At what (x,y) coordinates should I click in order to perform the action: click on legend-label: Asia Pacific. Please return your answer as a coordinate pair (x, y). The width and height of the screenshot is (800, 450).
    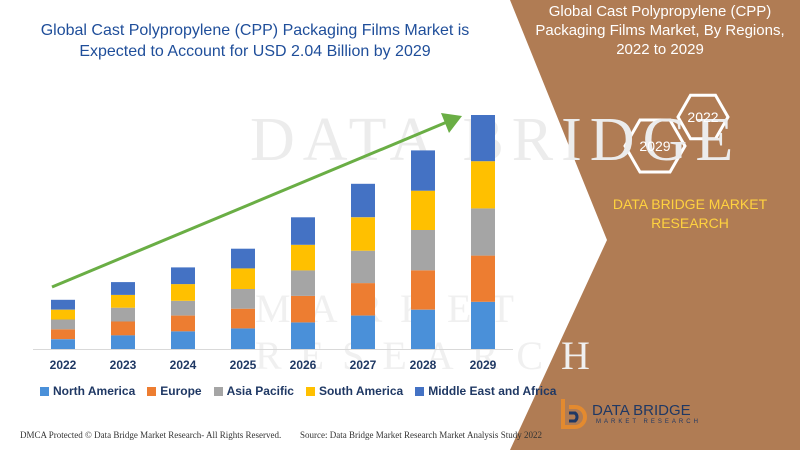
    Looking at the image, I should click on (260, 391).